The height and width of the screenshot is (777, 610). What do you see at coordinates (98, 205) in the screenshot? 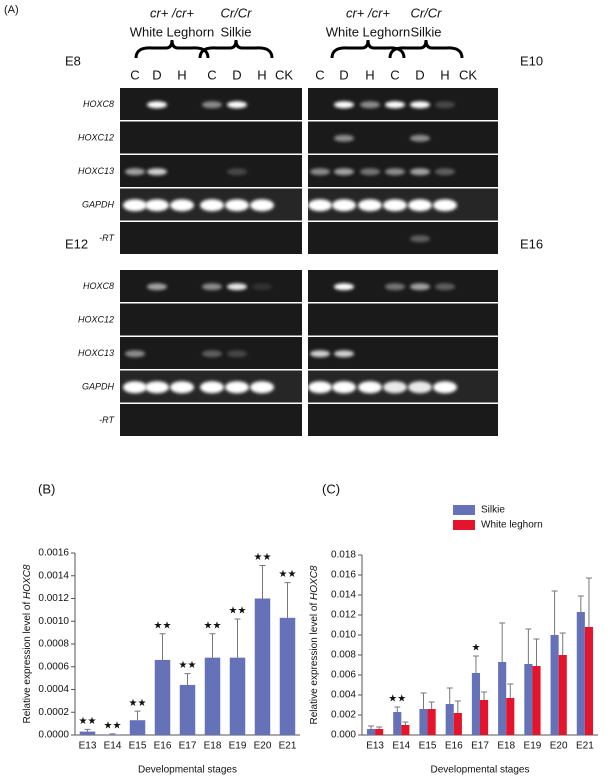
I see `gene-label: GAPDH` at bounding box center [98, 205].